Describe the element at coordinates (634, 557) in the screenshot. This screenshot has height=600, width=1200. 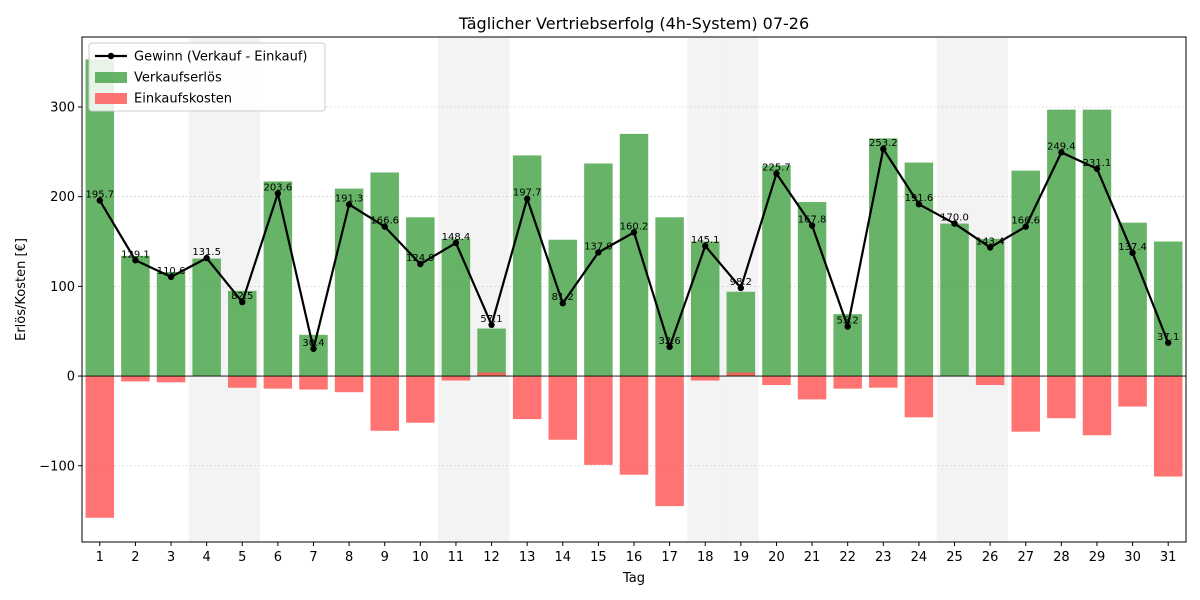
I see `x-tick-label: 16` at that location.